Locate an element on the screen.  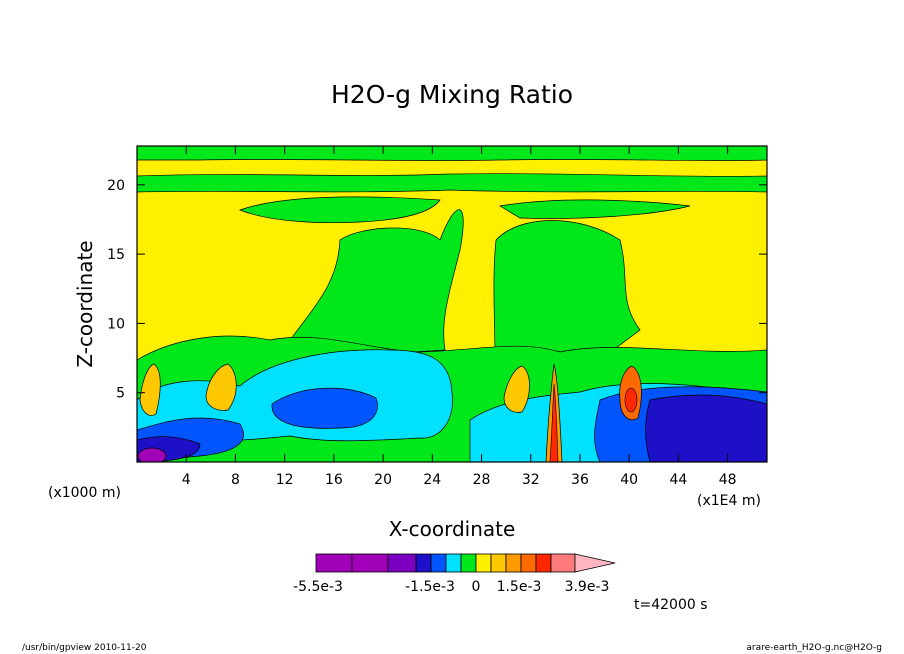
x-tick-label: 12 is located at coordinates (285, 480).